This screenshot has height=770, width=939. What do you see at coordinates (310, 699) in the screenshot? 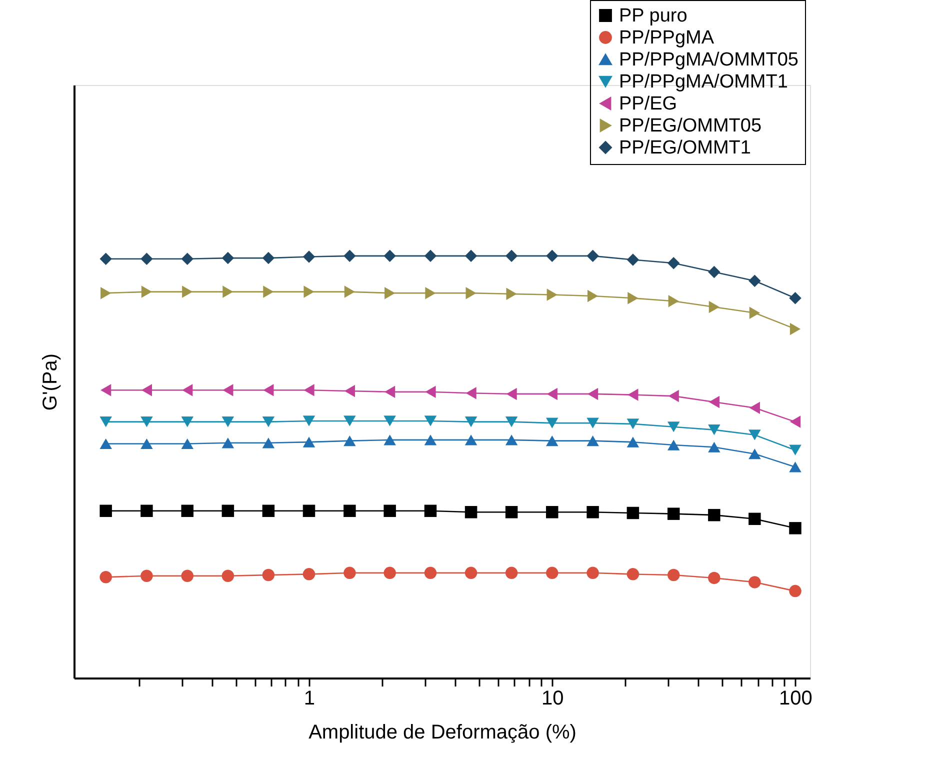
I see `x-tick-label: 1` at bounding box center [310, 699].